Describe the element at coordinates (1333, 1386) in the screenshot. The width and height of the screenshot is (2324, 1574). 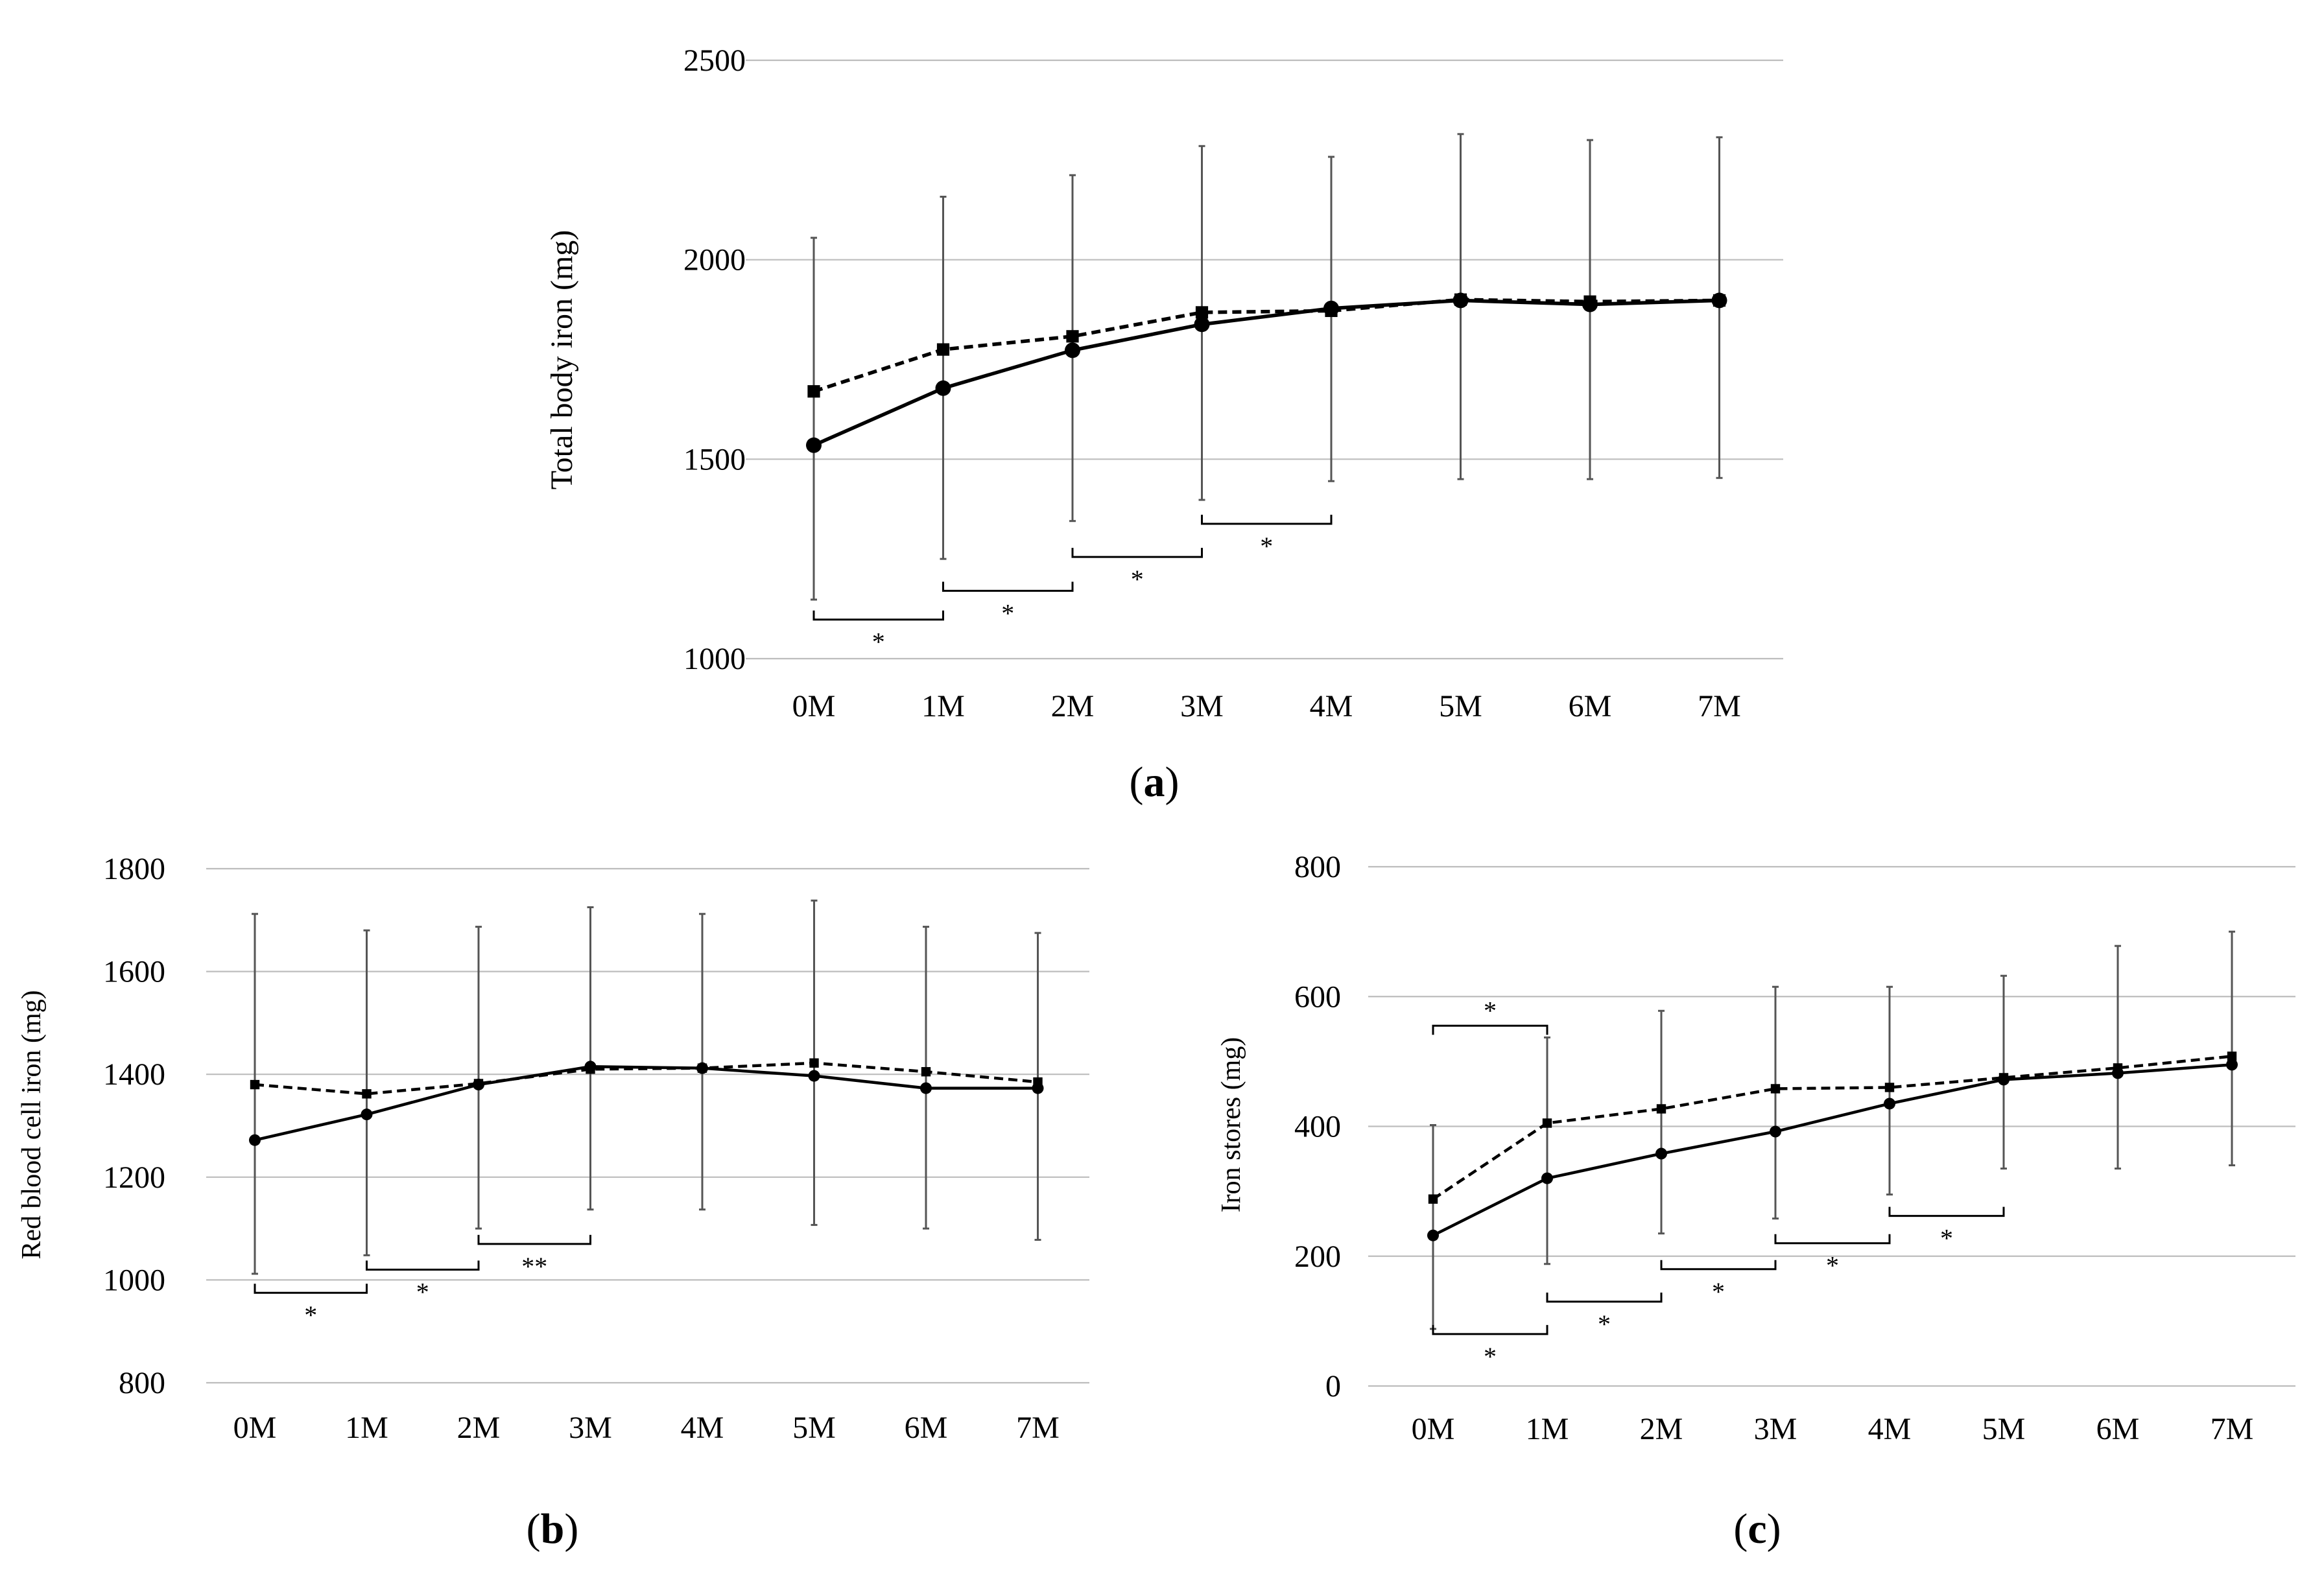
I see `y-tick-label: 0` at that location.